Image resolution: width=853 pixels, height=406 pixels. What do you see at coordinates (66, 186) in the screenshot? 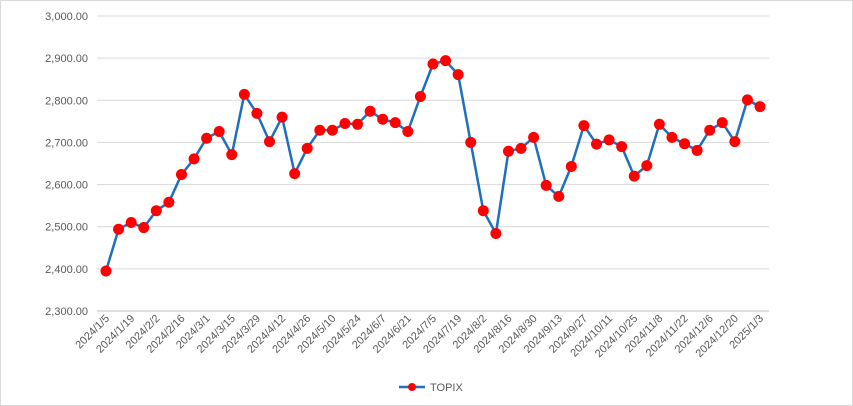
I see `y-tick-label: 2,600.00` at bounding box center [66, 186].